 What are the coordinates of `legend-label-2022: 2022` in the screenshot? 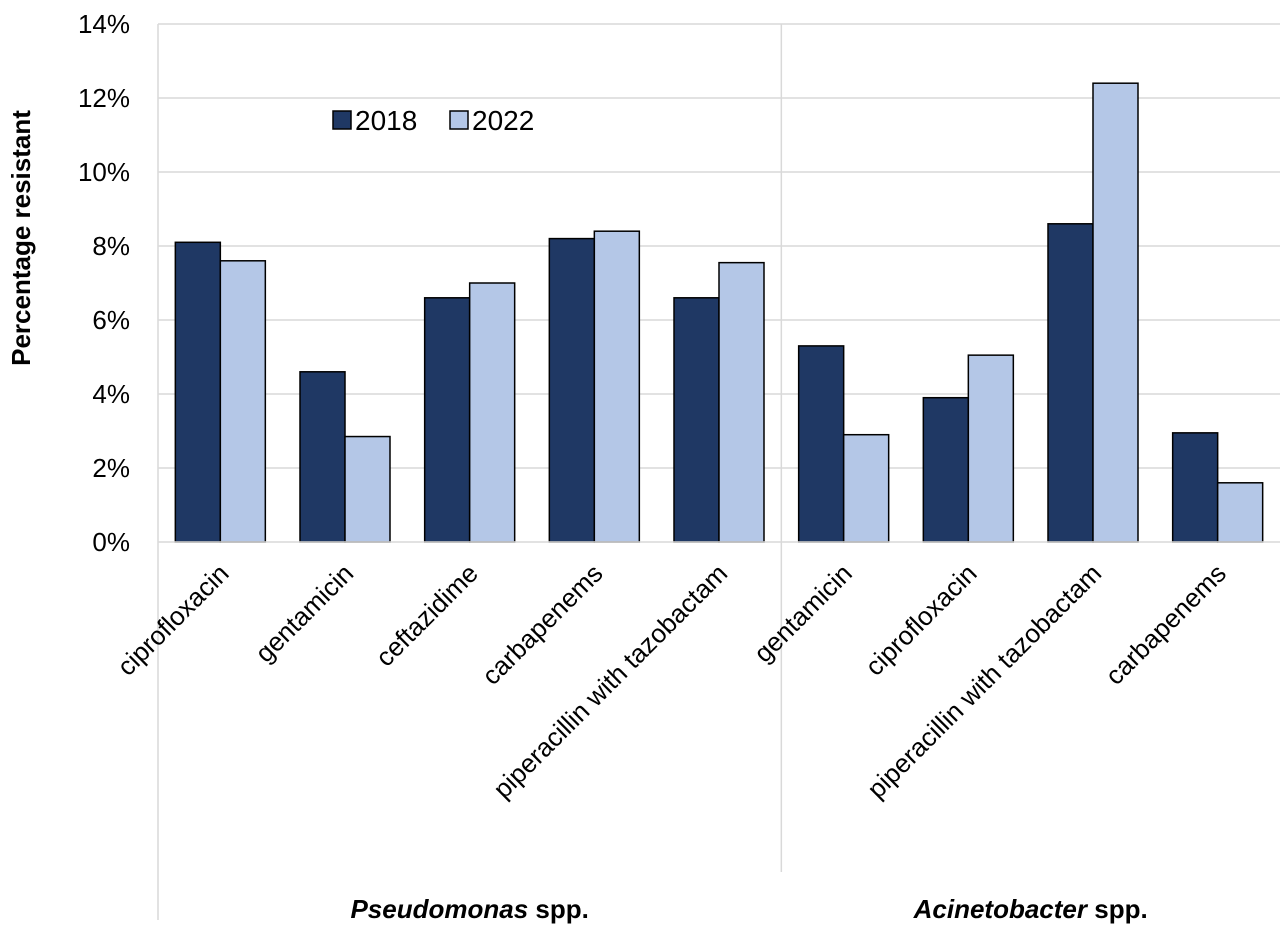 It's located at (503, 120).